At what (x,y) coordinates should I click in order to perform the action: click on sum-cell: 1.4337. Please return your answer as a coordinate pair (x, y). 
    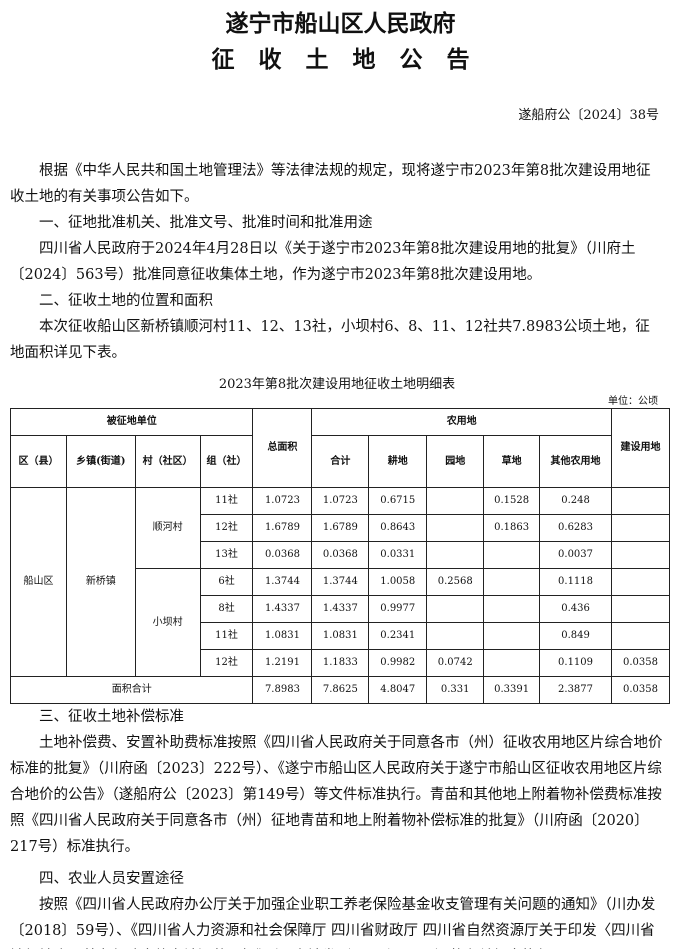
    Looking at the image, I should click on (340, 609).